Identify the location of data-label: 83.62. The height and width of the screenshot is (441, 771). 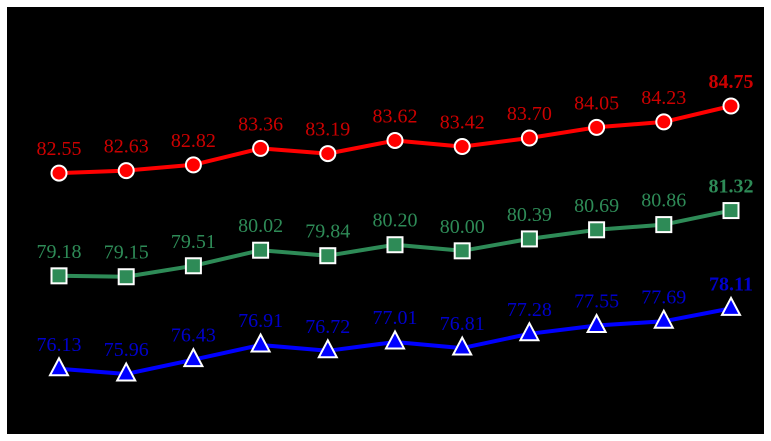
(395, 116).